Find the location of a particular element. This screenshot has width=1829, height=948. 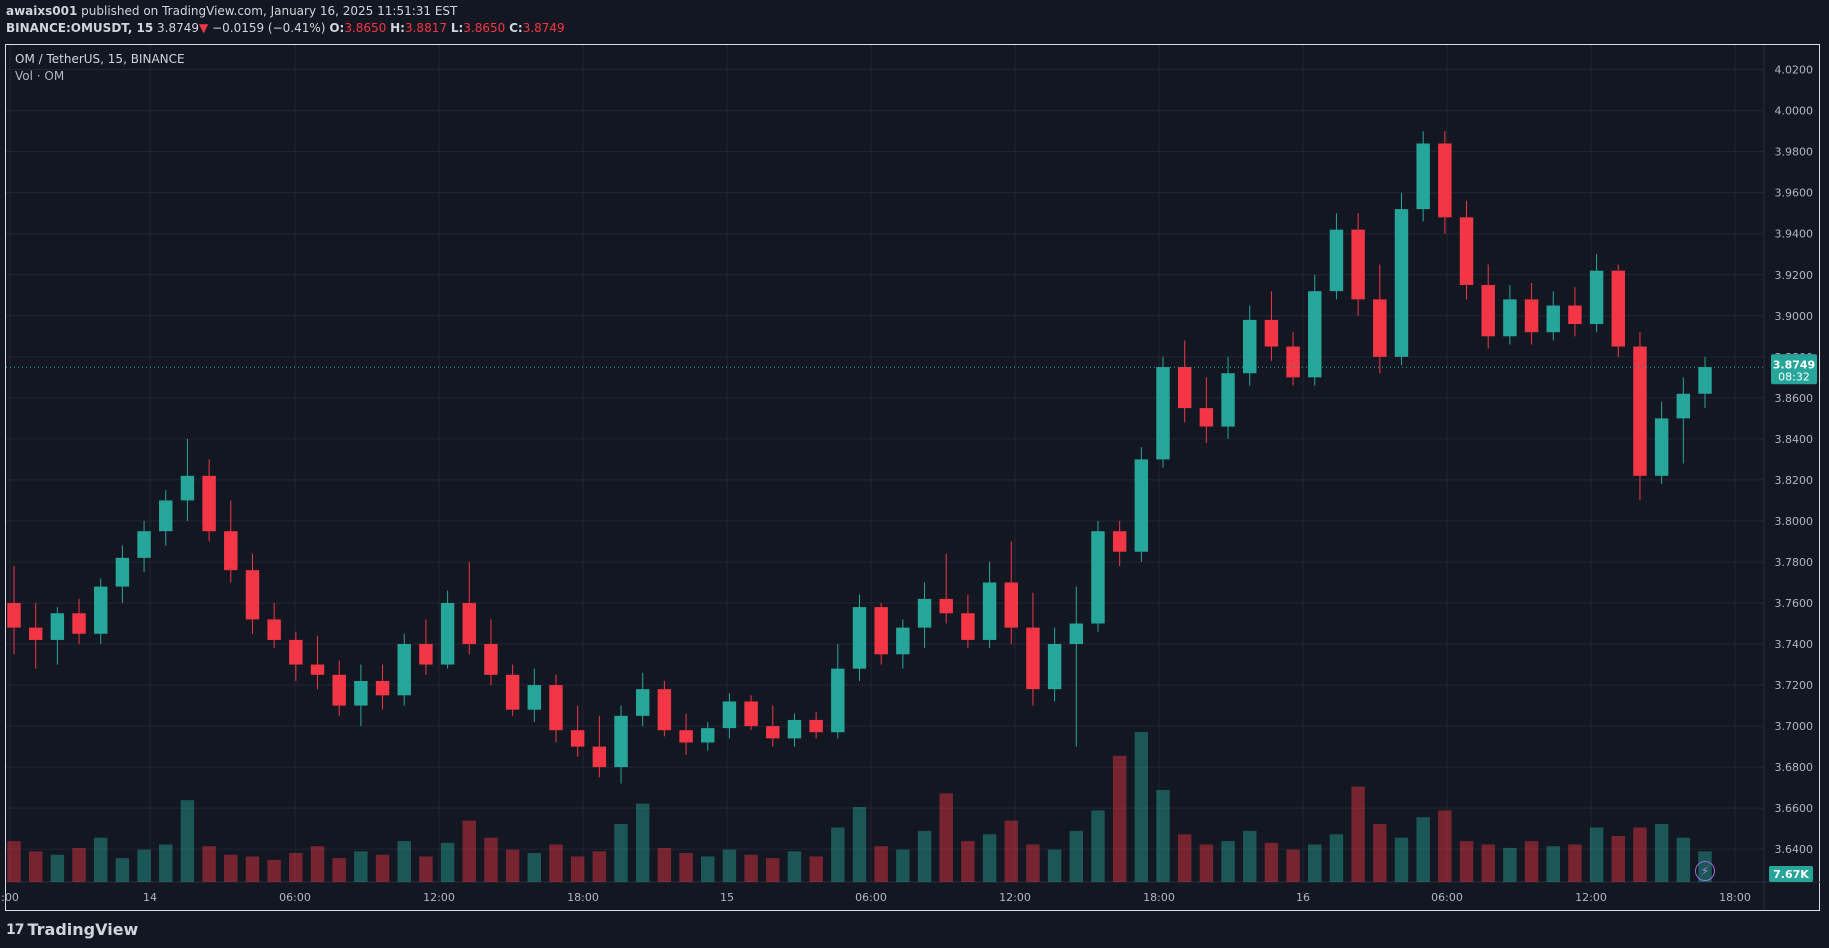

lightning-icon: ⚡ is located at coordinates (1705, 871).